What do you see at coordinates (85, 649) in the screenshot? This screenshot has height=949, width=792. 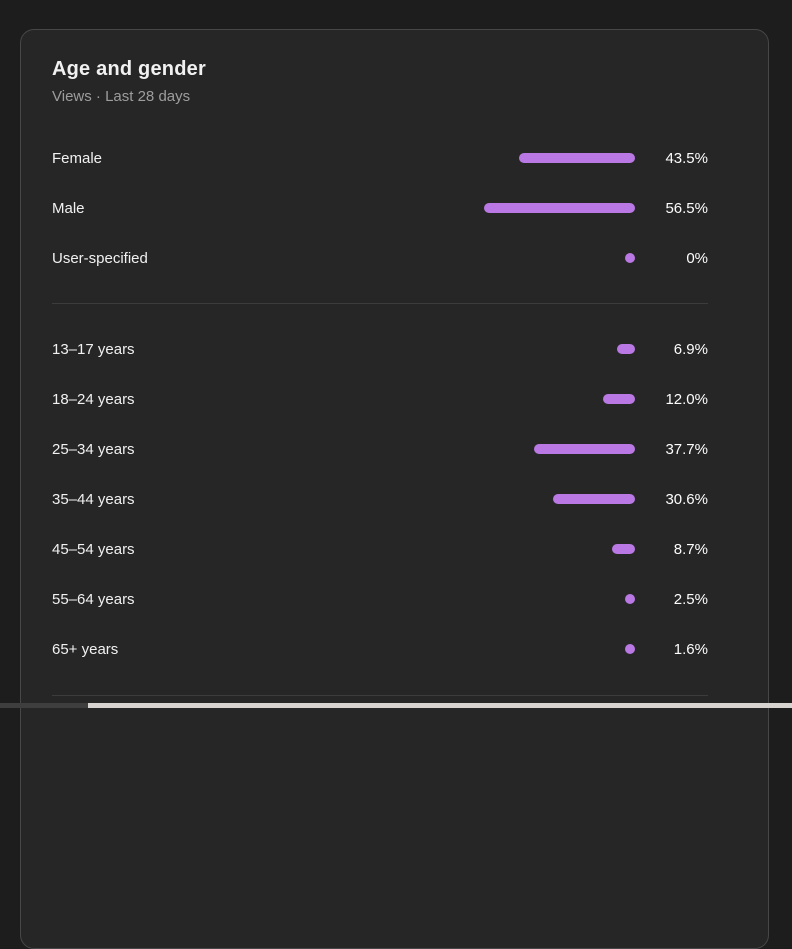 I see `row-label: 65+ years` at bounding box center [85, 649].